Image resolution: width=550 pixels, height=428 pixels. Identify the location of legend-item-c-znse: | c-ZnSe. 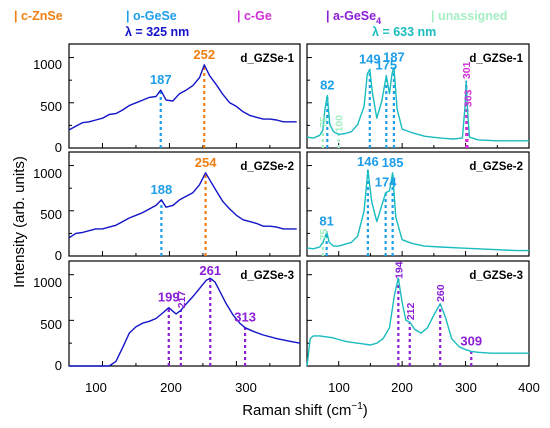
(38, 16).